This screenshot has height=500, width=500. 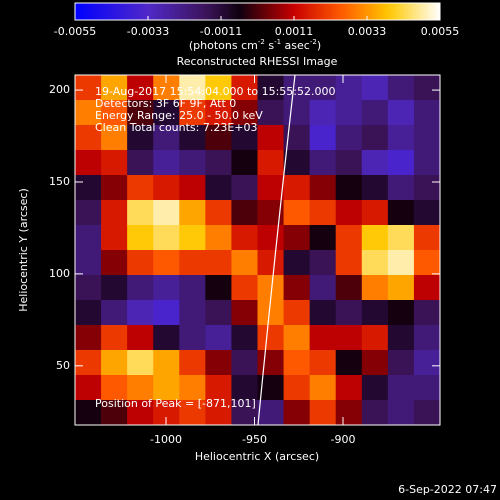 What do you see at coordinates (63, 365) in the screenshot?
I see `y-tick-label: 50` at bounding box center [63, 365].